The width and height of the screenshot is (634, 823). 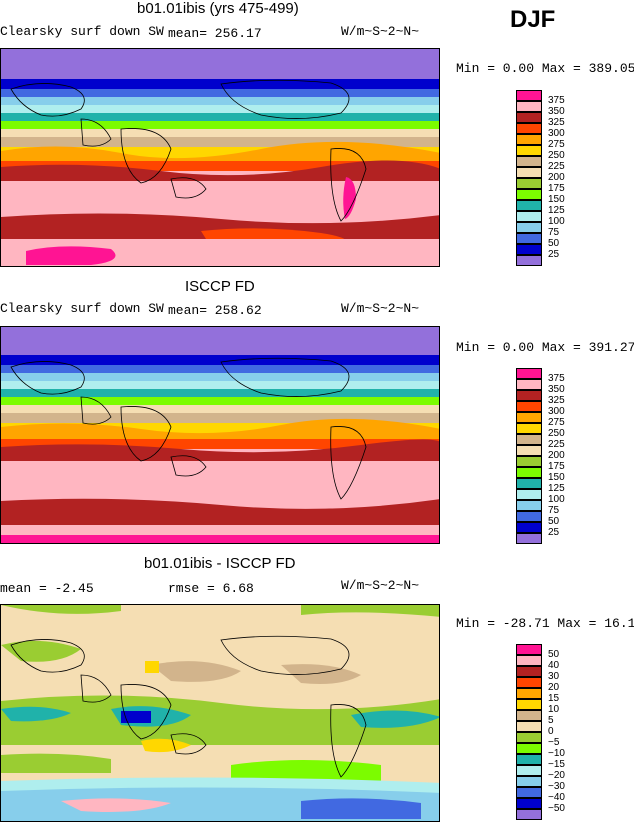 I want to click on panel-3-min-max: Min = -28.71 Max = 16.12, so click(x=545, y=623).